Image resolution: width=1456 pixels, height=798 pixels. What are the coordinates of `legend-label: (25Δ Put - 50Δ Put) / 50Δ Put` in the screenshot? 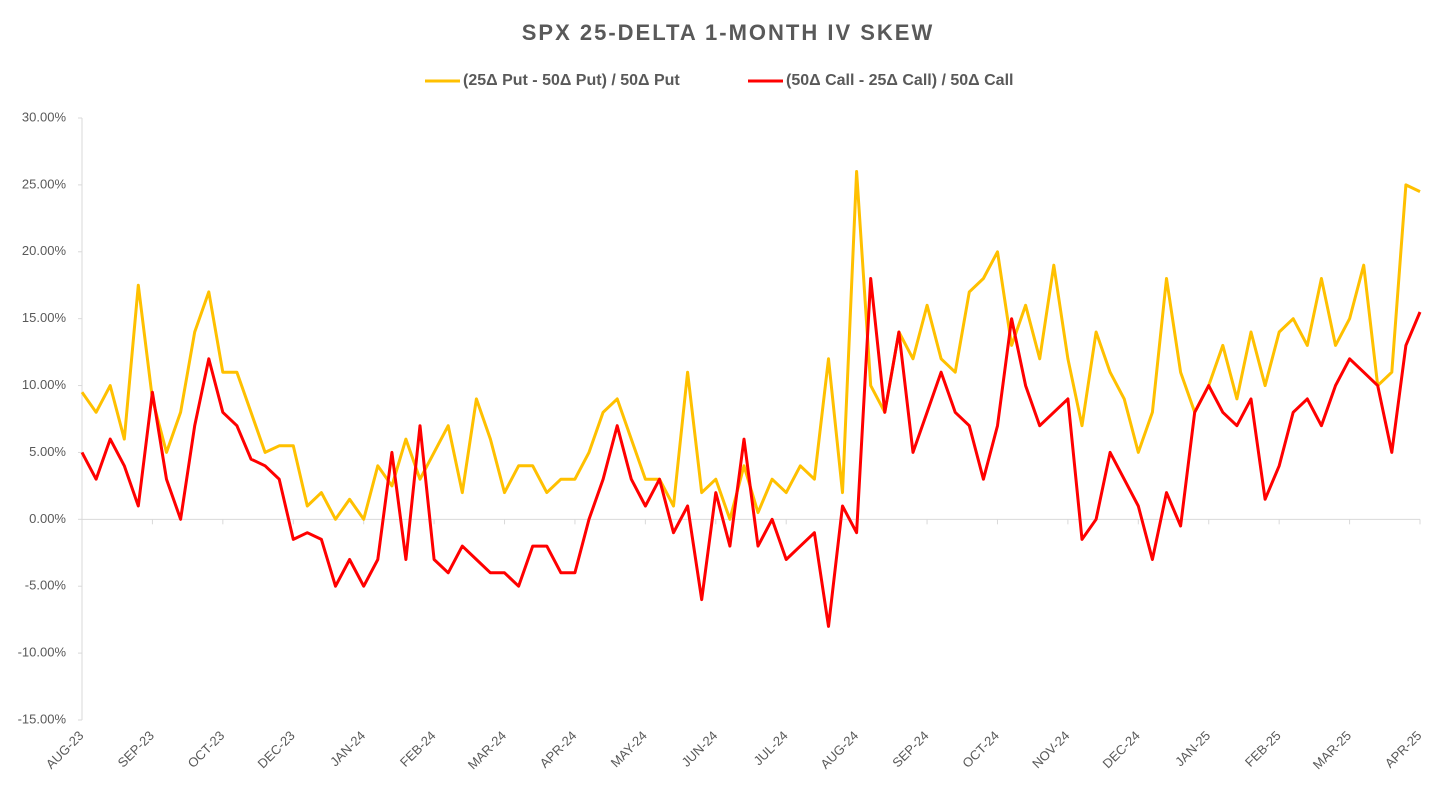 It's located at (571, 80).